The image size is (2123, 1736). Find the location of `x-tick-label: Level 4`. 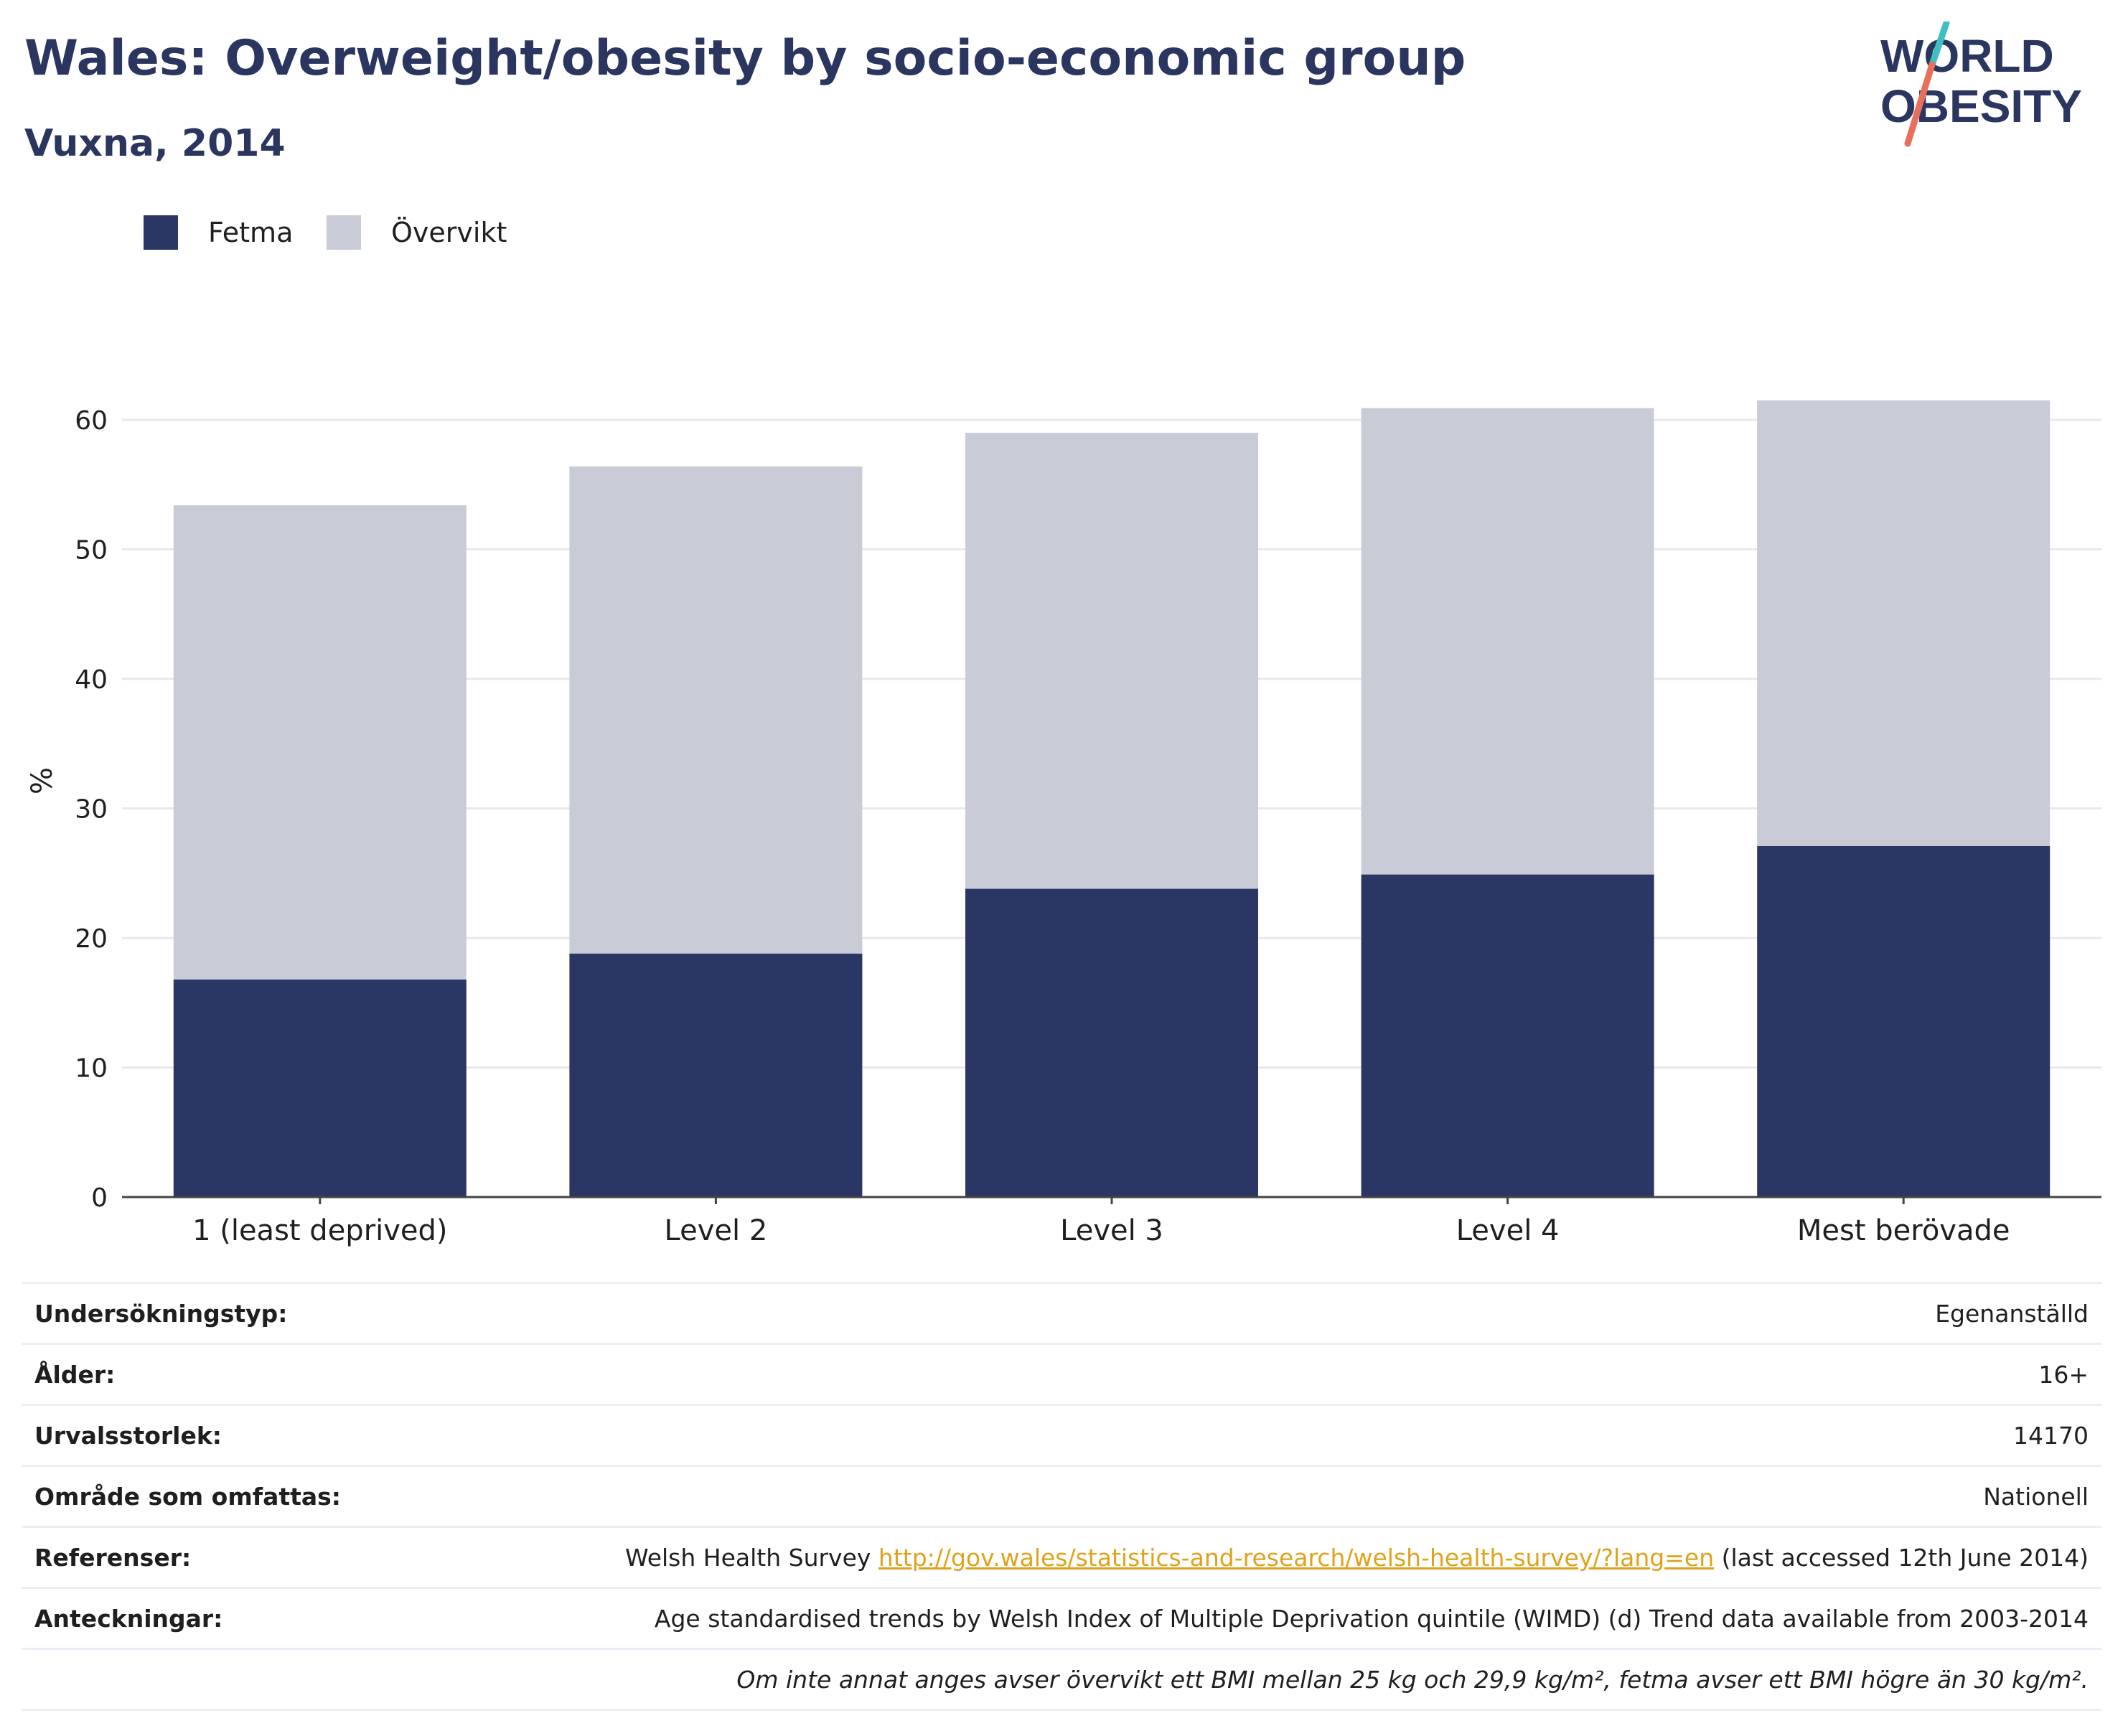

x-tick-label: Level 4 is located at coordinates (1508, 1230).